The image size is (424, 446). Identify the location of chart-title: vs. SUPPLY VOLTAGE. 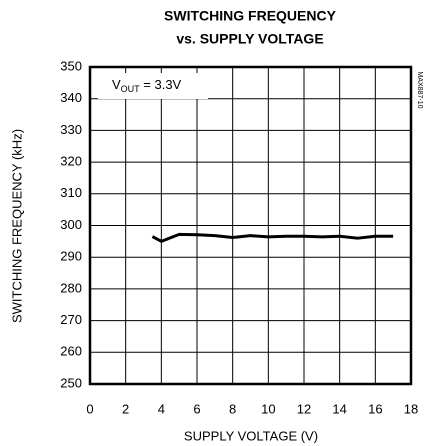
(249, 39).